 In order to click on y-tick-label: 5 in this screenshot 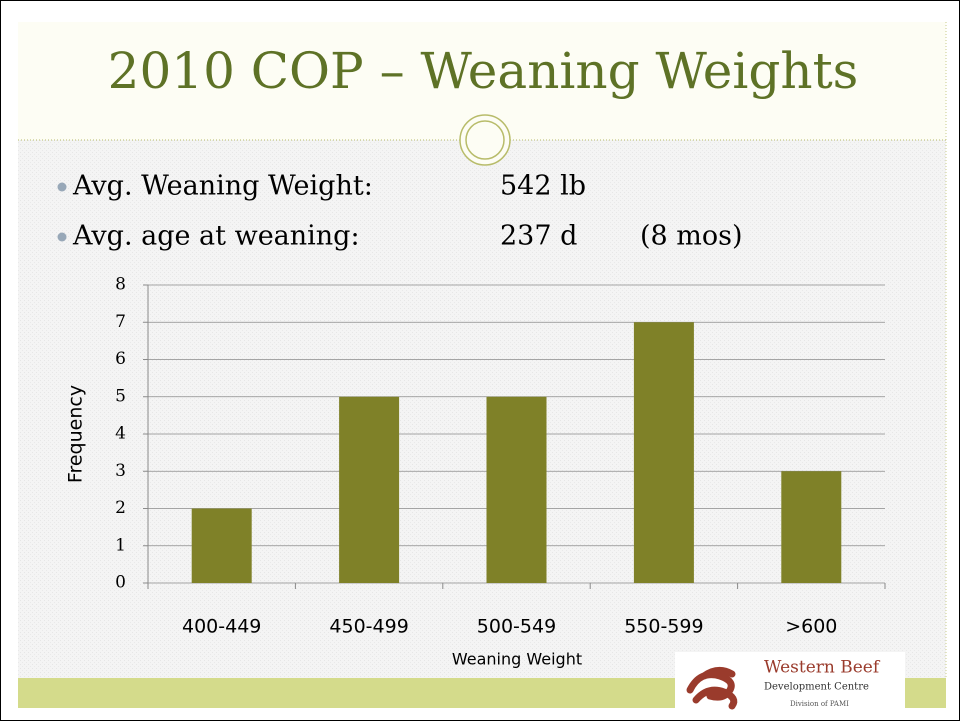, I will do `click(120, 396)`.